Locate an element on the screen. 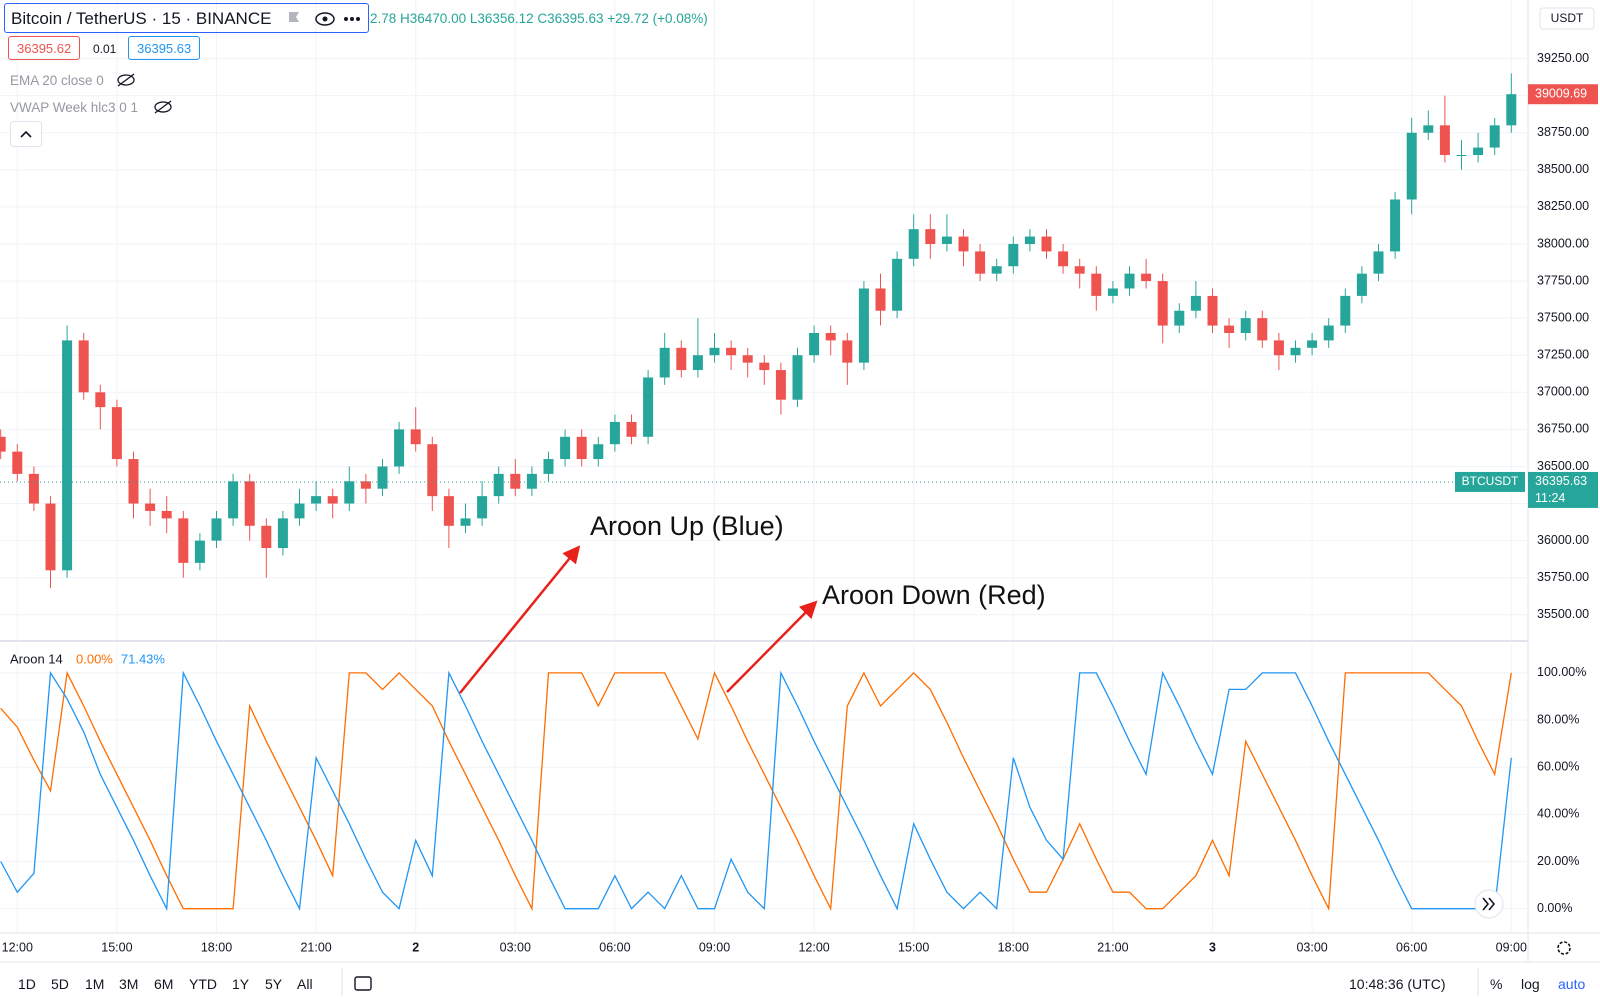  indicator-label: VWAP Week hlc3 0 1 is located at coordinates (74, 107).